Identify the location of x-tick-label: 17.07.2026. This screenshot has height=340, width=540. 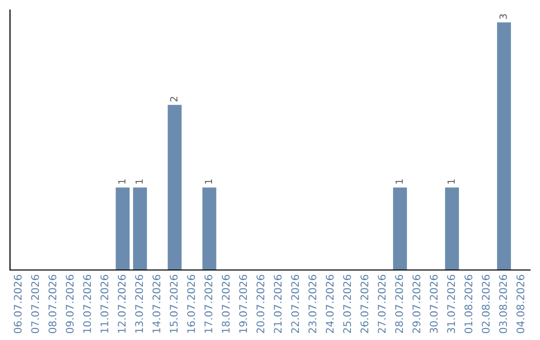
(208, 303).